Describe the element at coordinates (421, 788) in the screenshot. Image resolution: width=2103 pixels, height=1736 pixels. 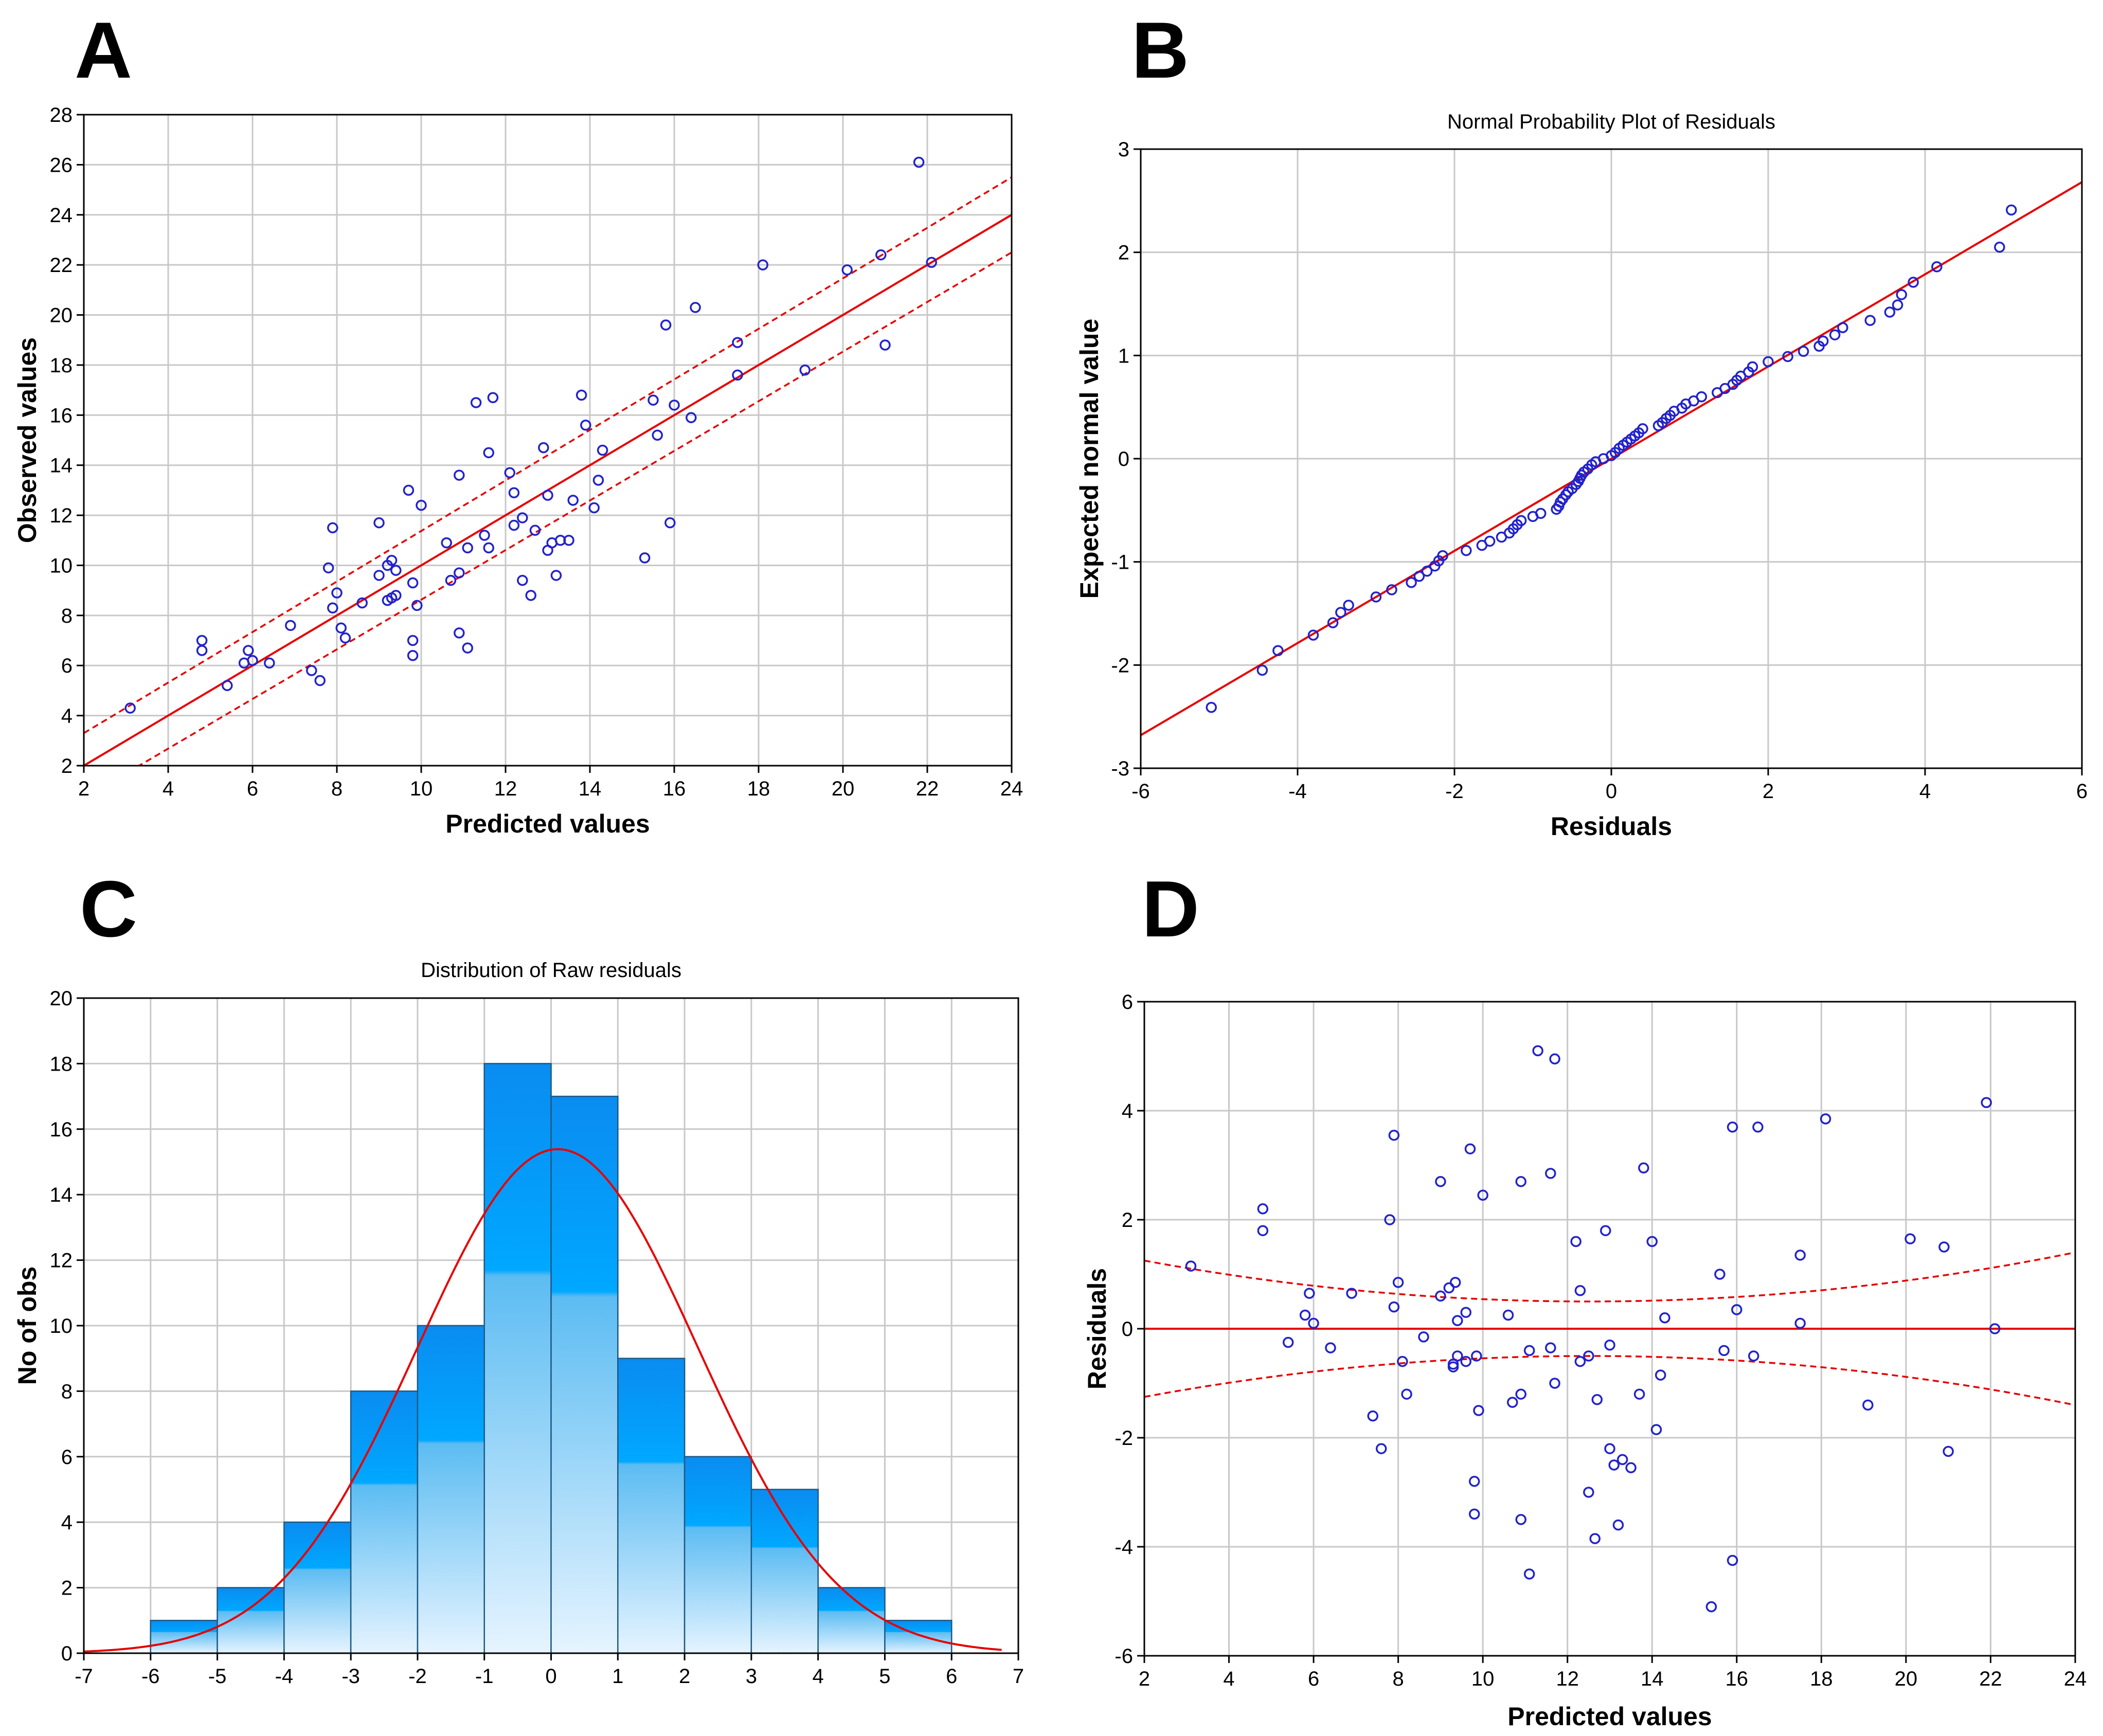
I see `x-tick-label: 10` at that location.